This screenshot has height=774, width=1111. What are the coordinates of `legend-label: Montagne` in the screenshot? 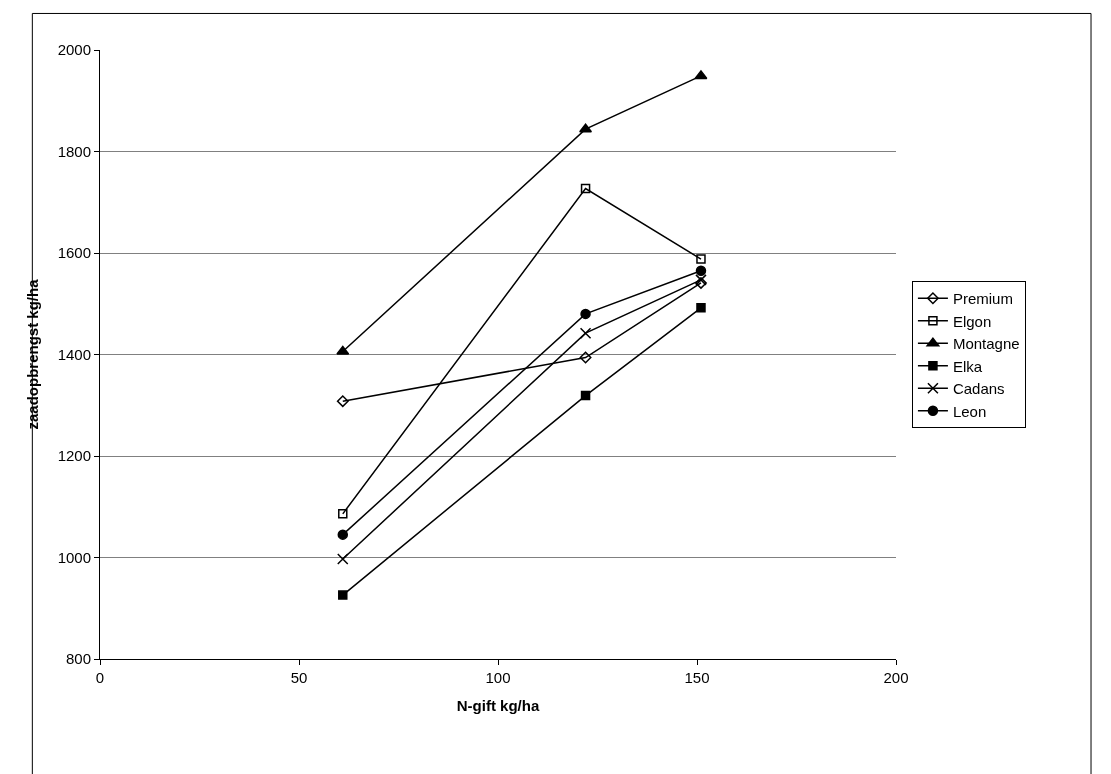 It's located at (986, 344).